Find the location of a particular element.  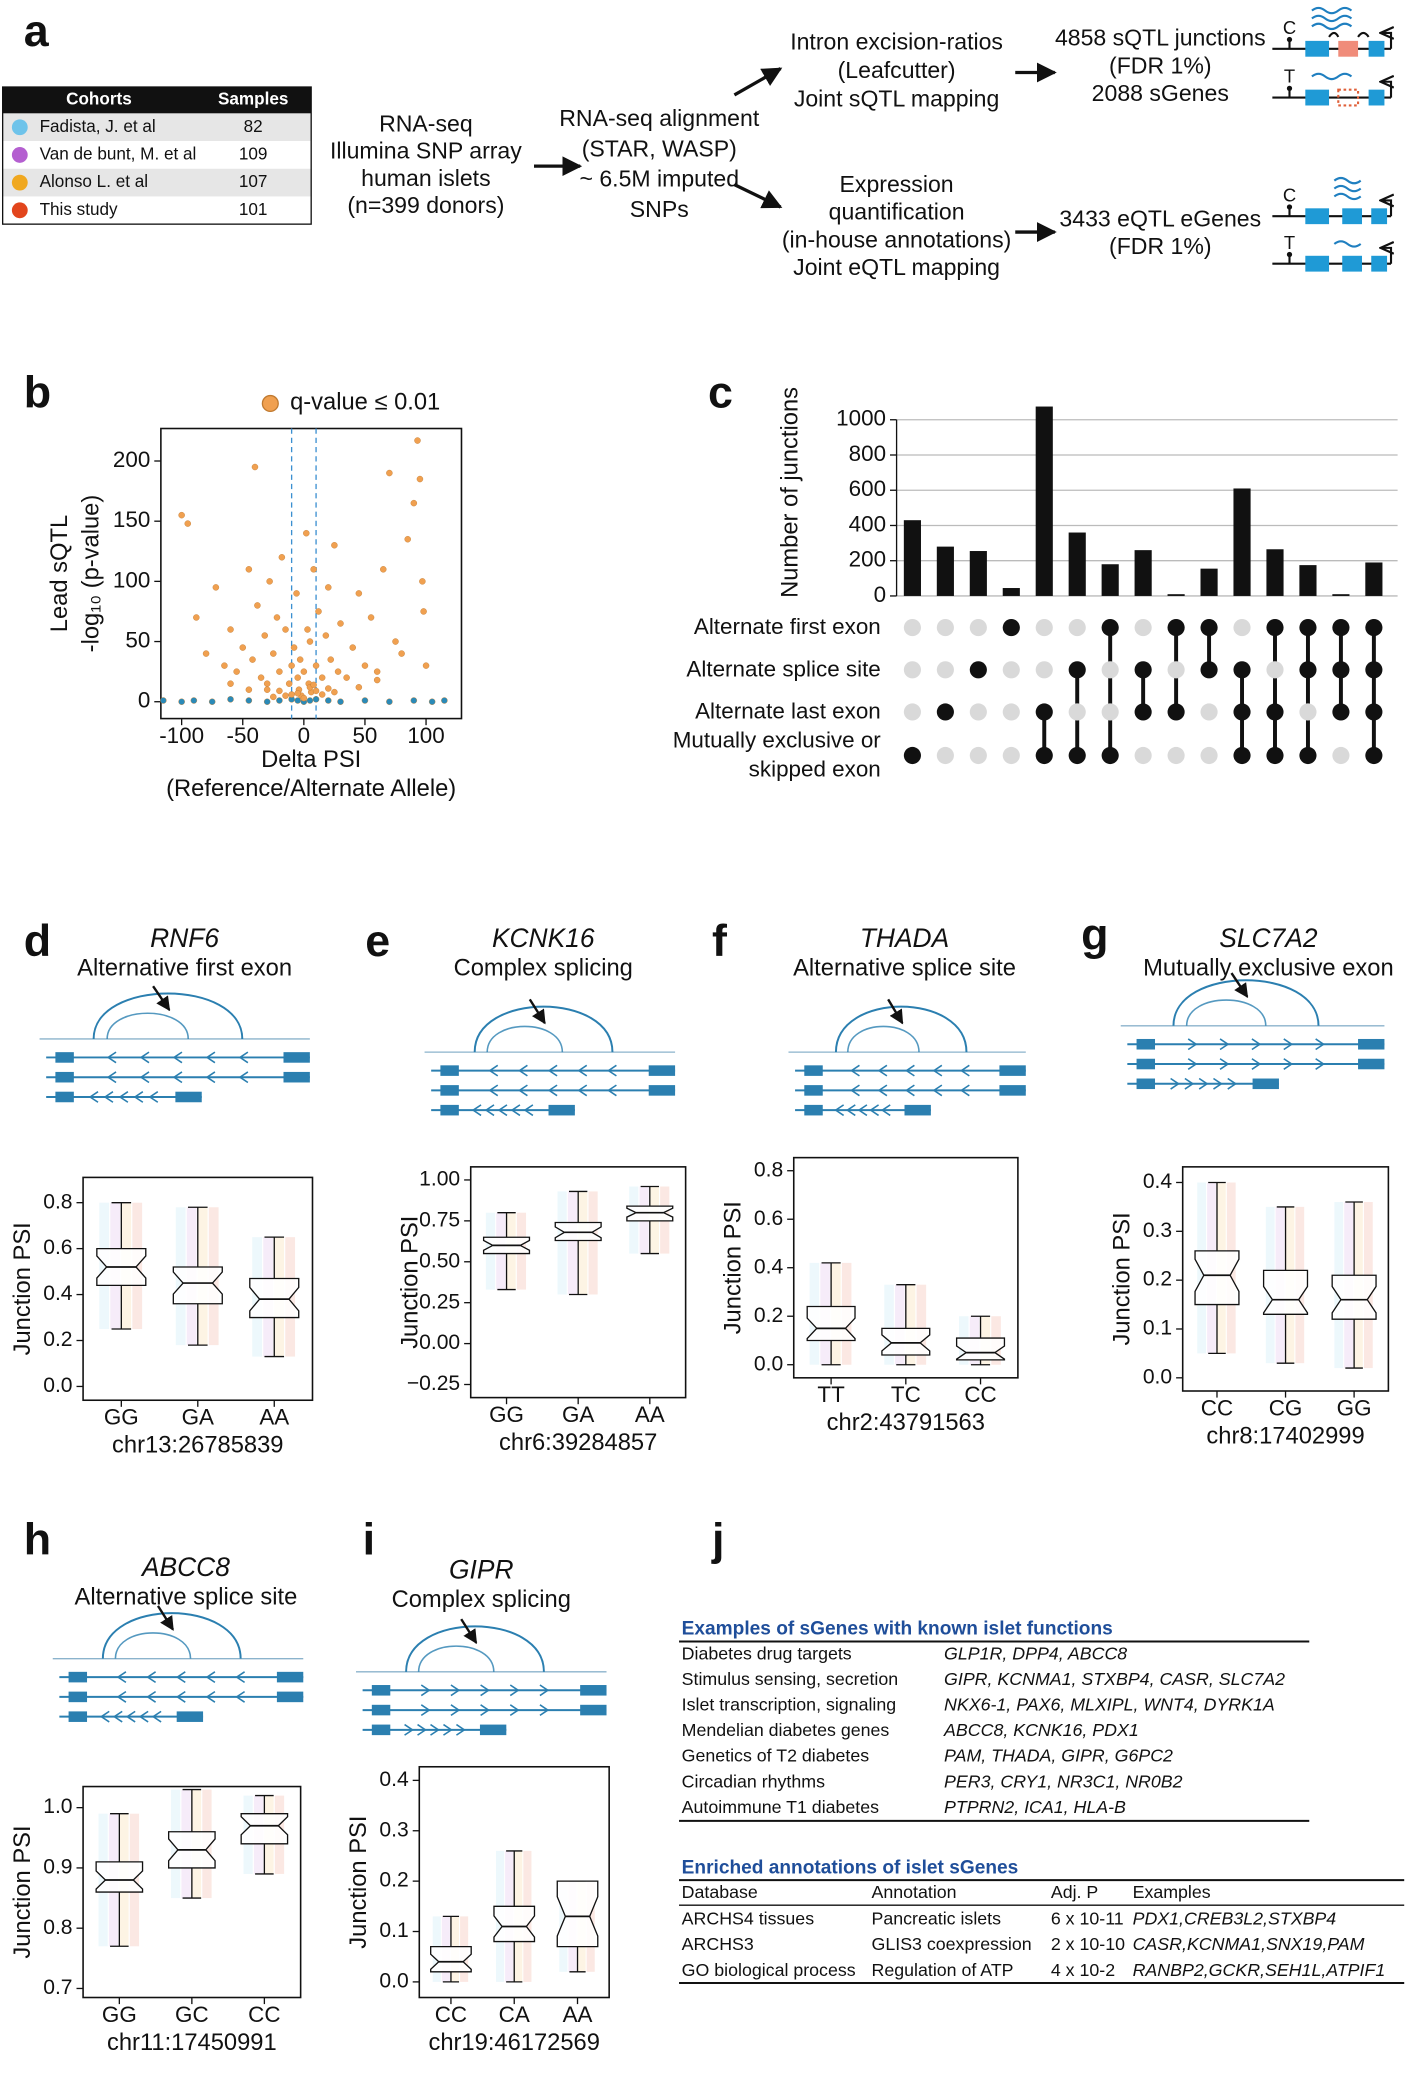

set-label: Alternate first exon is located at coordinates (787, 627).